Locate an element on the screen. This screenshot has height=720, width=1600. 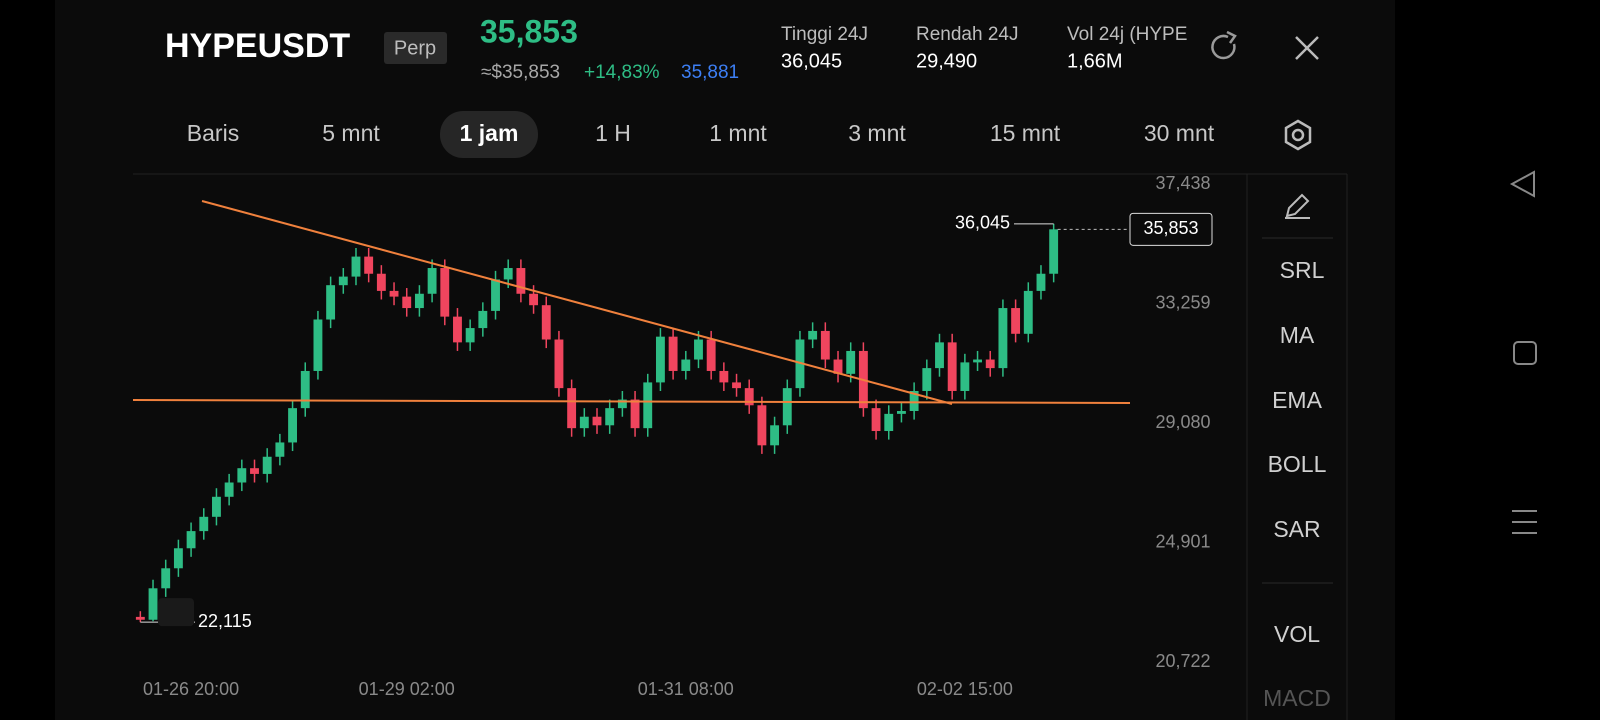
indicator: VOL is located at coordinates (1297, 634).